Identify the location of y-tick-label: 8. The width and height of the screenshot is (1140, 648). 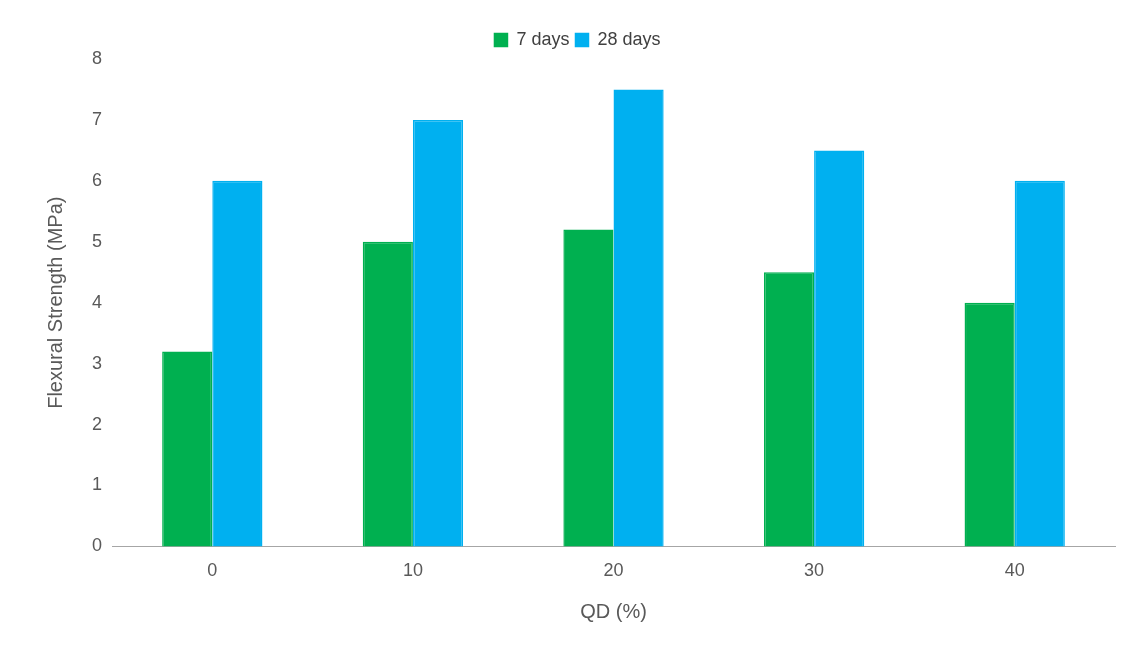
(97, 57).